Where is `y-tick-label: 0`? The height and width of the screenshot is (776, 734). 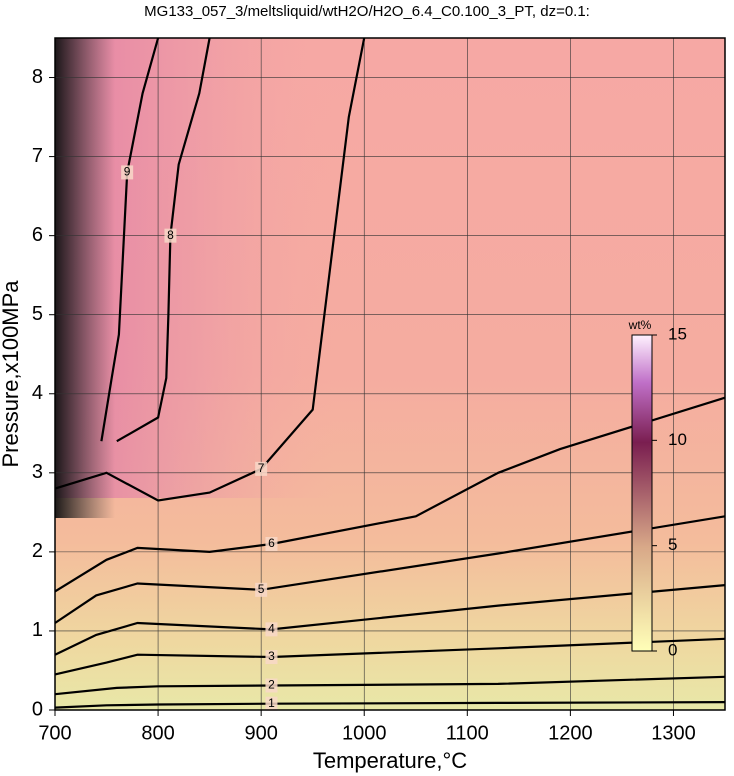 y-tick-label: 0 is located at coordinates (37, 709).